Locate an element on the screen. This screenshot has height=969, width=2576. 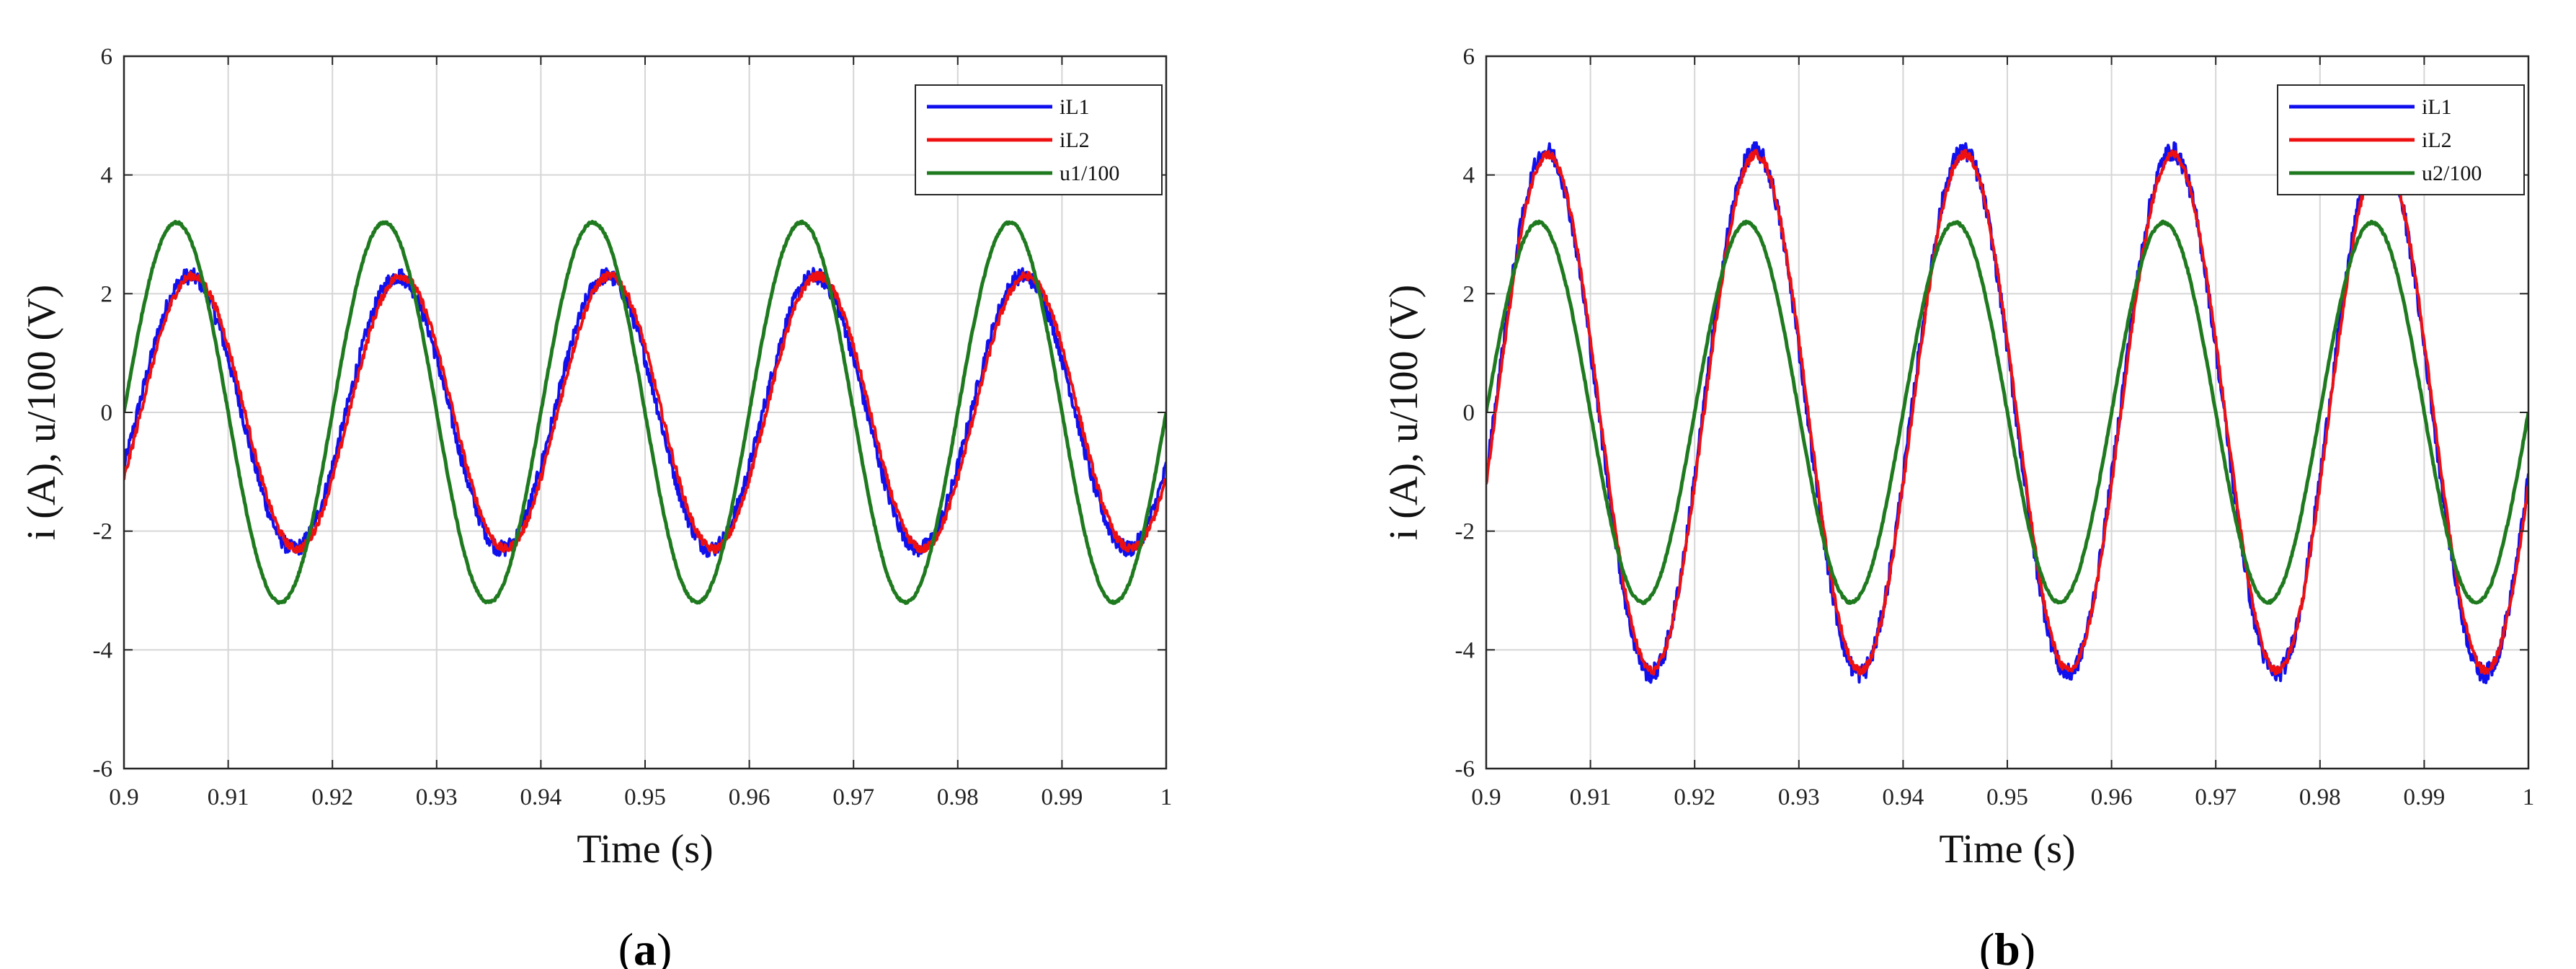
series-line-iL2 is located at coordinates (645, 412).